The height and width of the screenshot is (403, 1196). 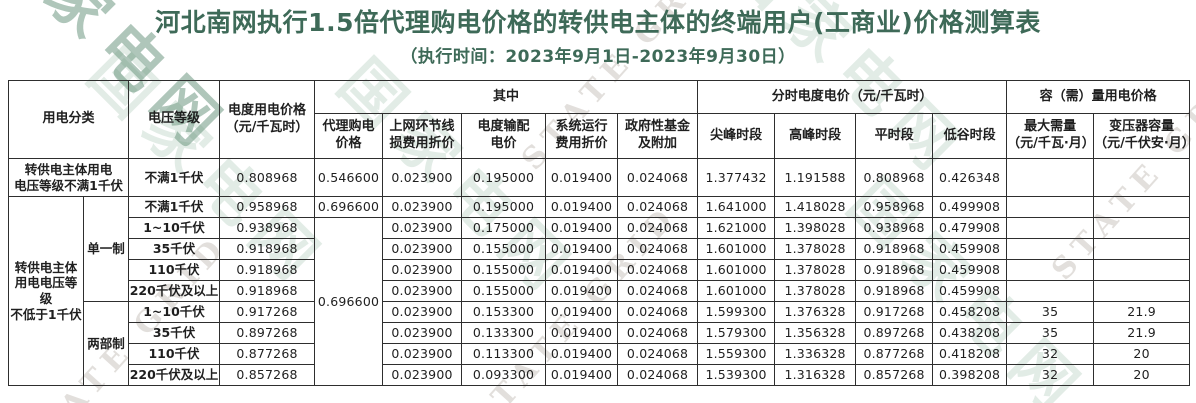 I want to click on energy-price-cell: 0.877268, so click(x=267, y=354).